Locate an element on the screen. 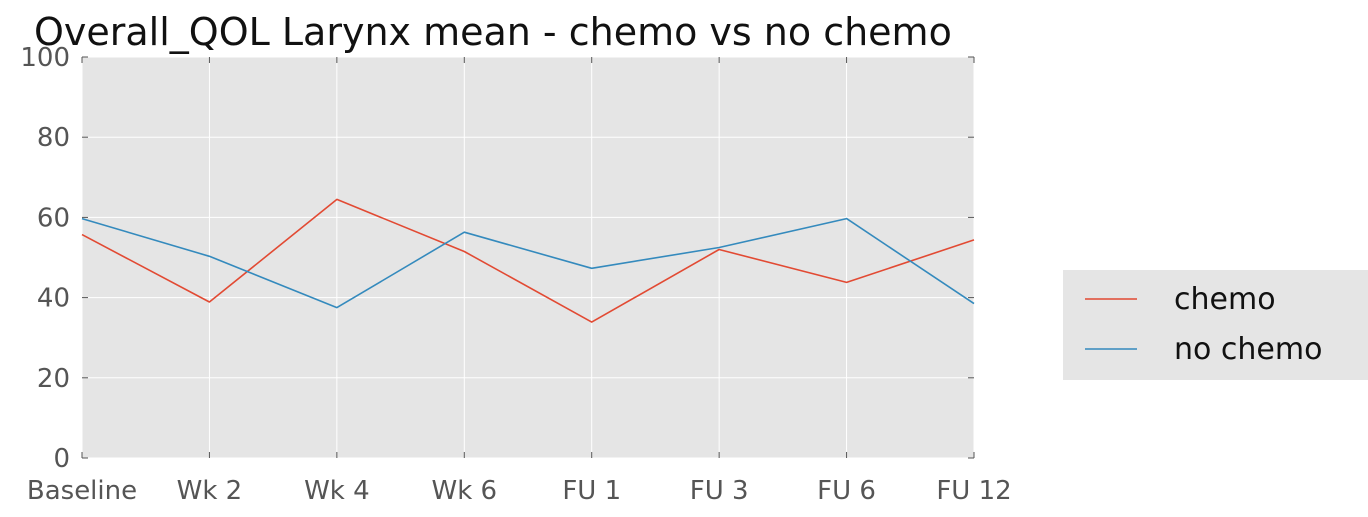  y-tick-label: 100 is located at coordinates (45, 58).